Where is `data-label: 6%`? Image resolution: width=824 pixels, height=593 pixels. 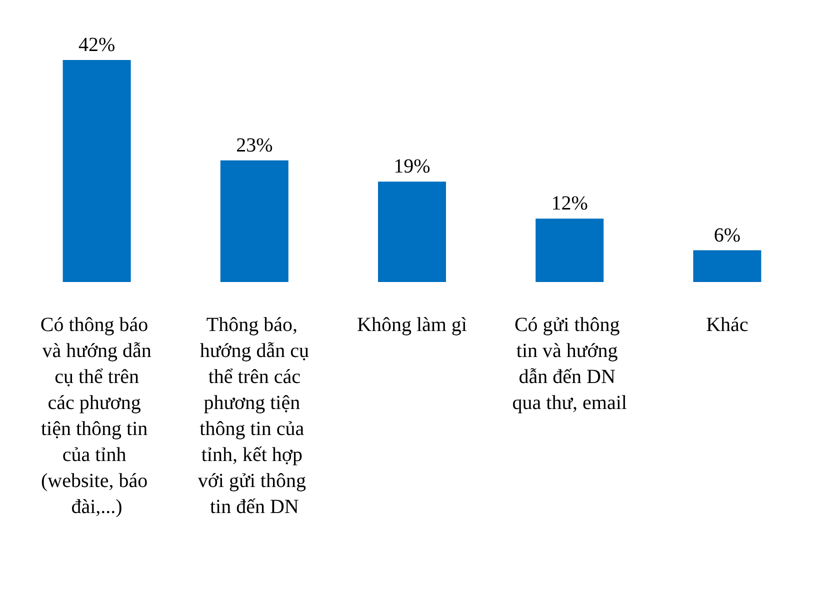
data-label: 6% is located at coordinates (727, 235).